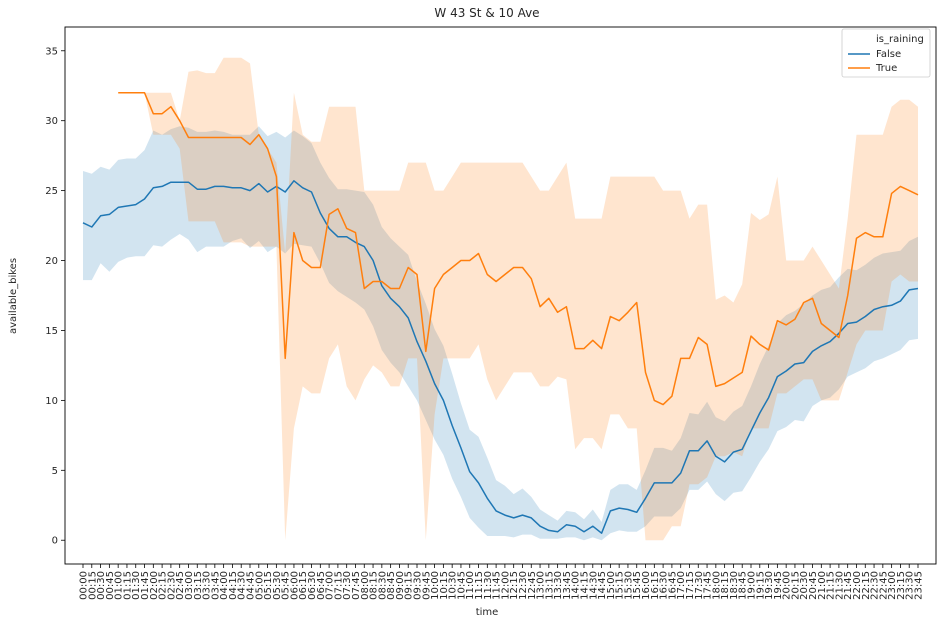 The height and width of the screenshot is (623, 941). Describe the element at coordinates (224, 585) in the screenshot. I see `x-tick-label: 04:00` at that location.